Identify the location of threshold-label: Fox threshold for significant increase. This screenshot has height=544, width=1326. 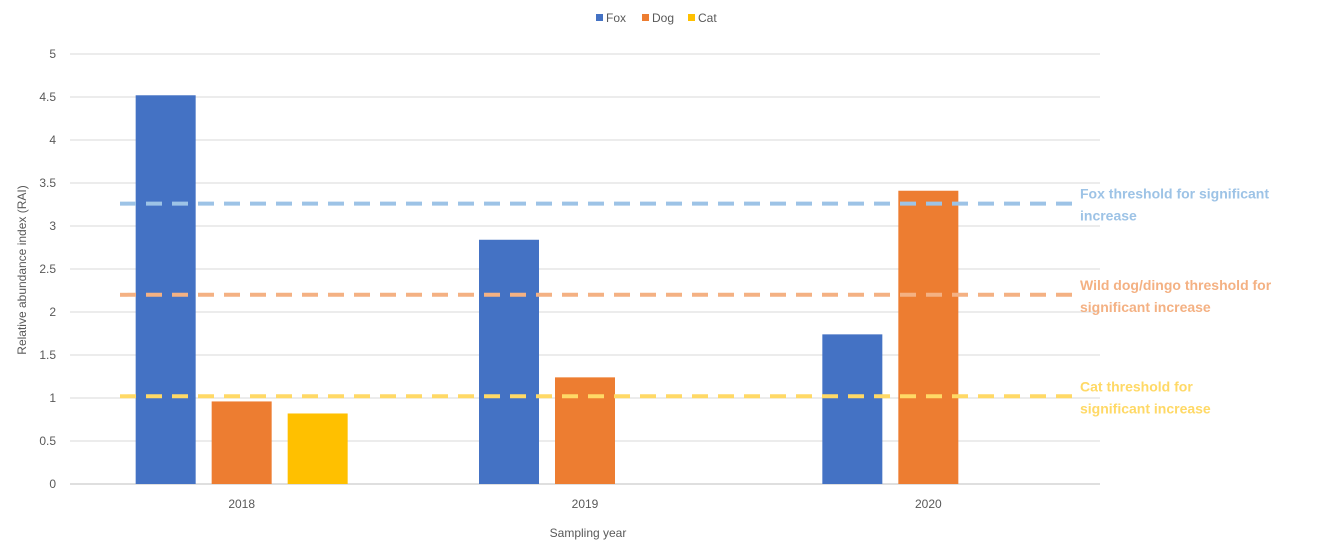
(1174, 205).